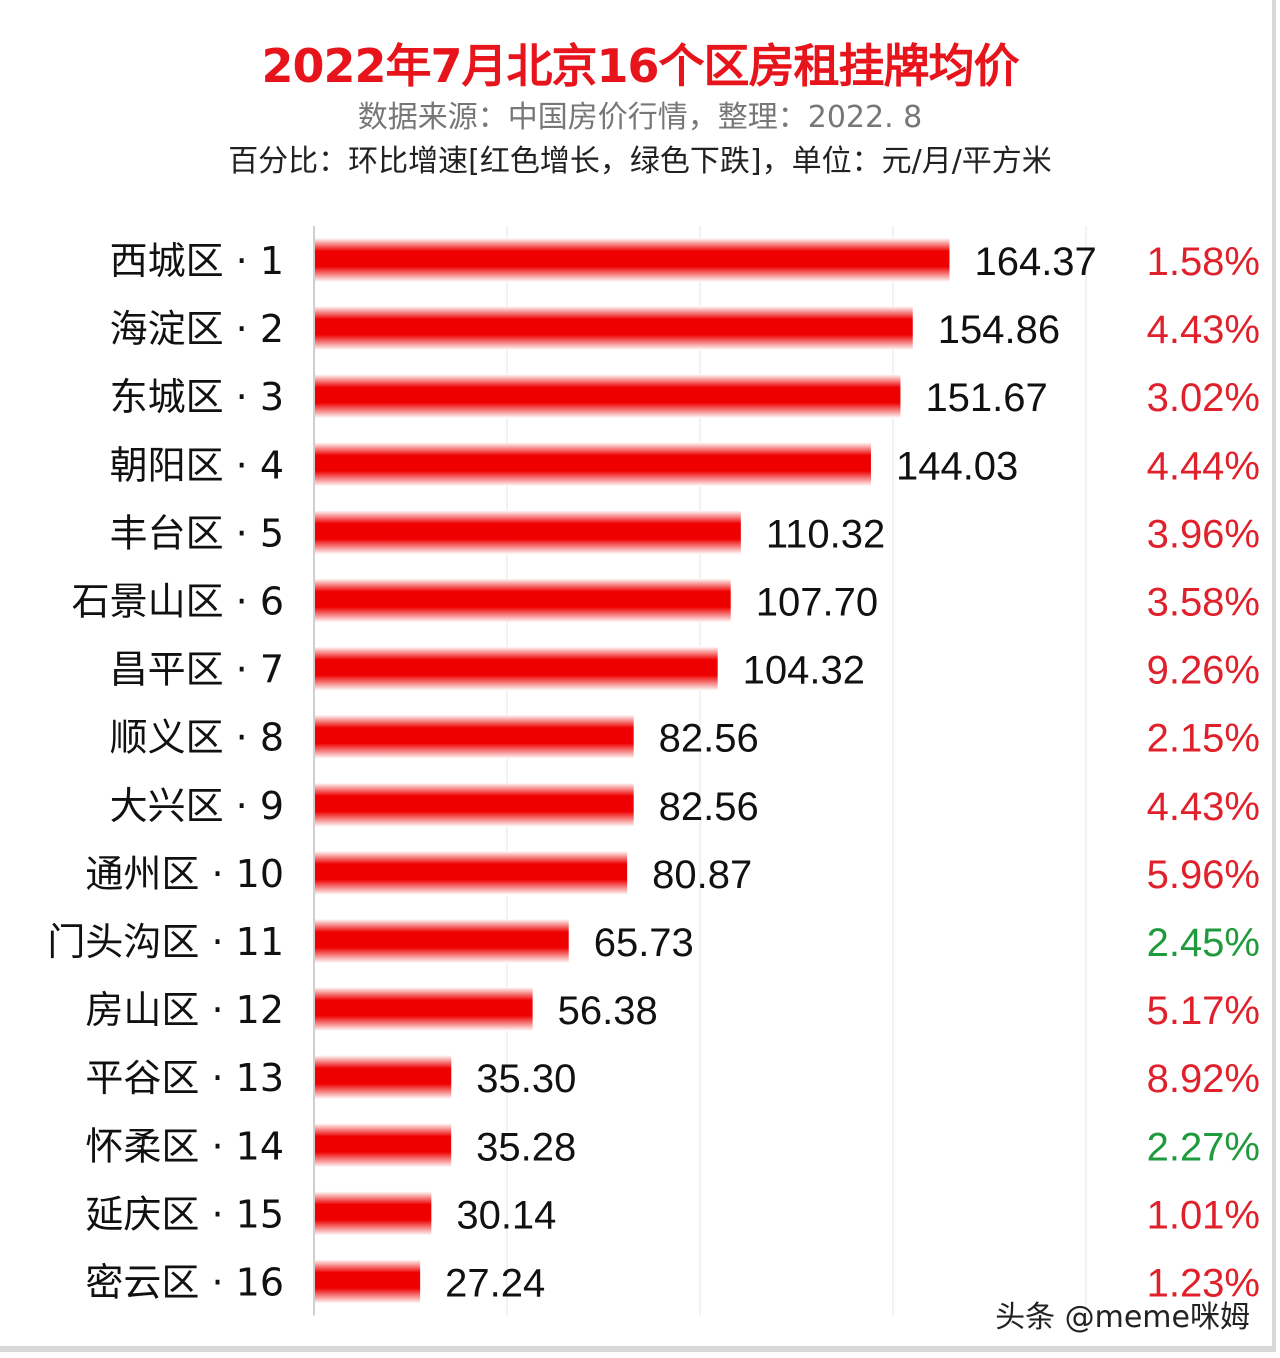 The image size is (1280, 1358). What do you see at coordinates (1203, 943) in the screenshot?
I see `change-label: 2.45%` at bounding box center [1203, 943].